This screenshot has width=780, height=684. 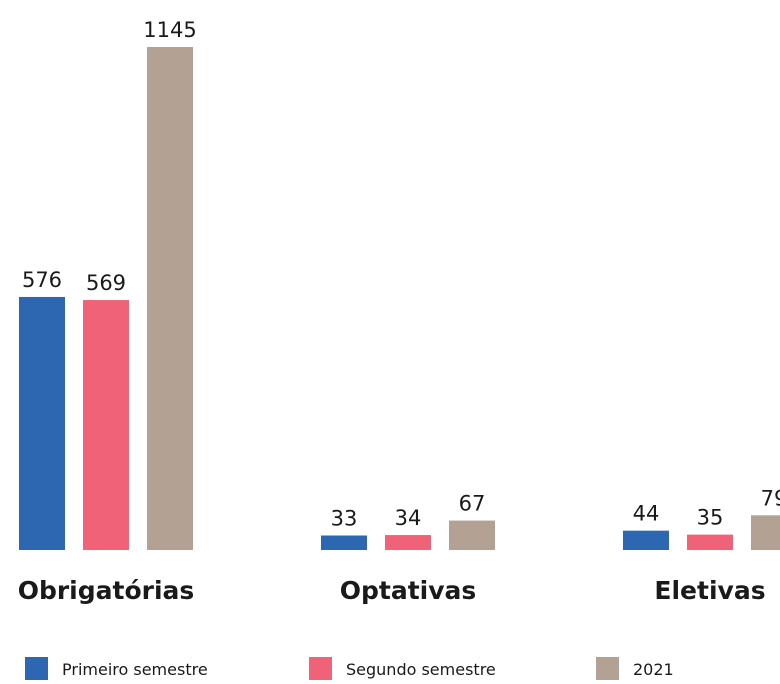 I want to click on legend-label: 2021, so click(x=653, y=669).